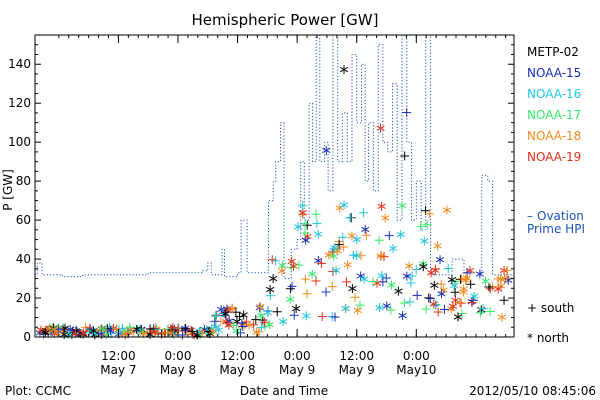 This screenshot has width=600, height=400. Describe the element at coordinates (19, 64) in the screenshot. I see `y-tick-label: 140` at that location.